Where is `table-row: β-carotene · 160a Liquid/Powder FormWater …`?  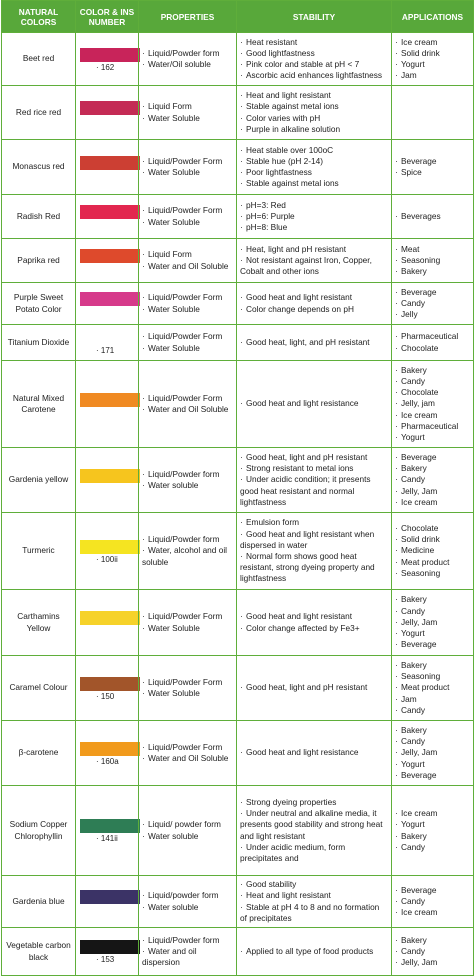
table-row: β-carotene · 160a Liquid/Powder FormWater … is located at coordinates (237, 753).